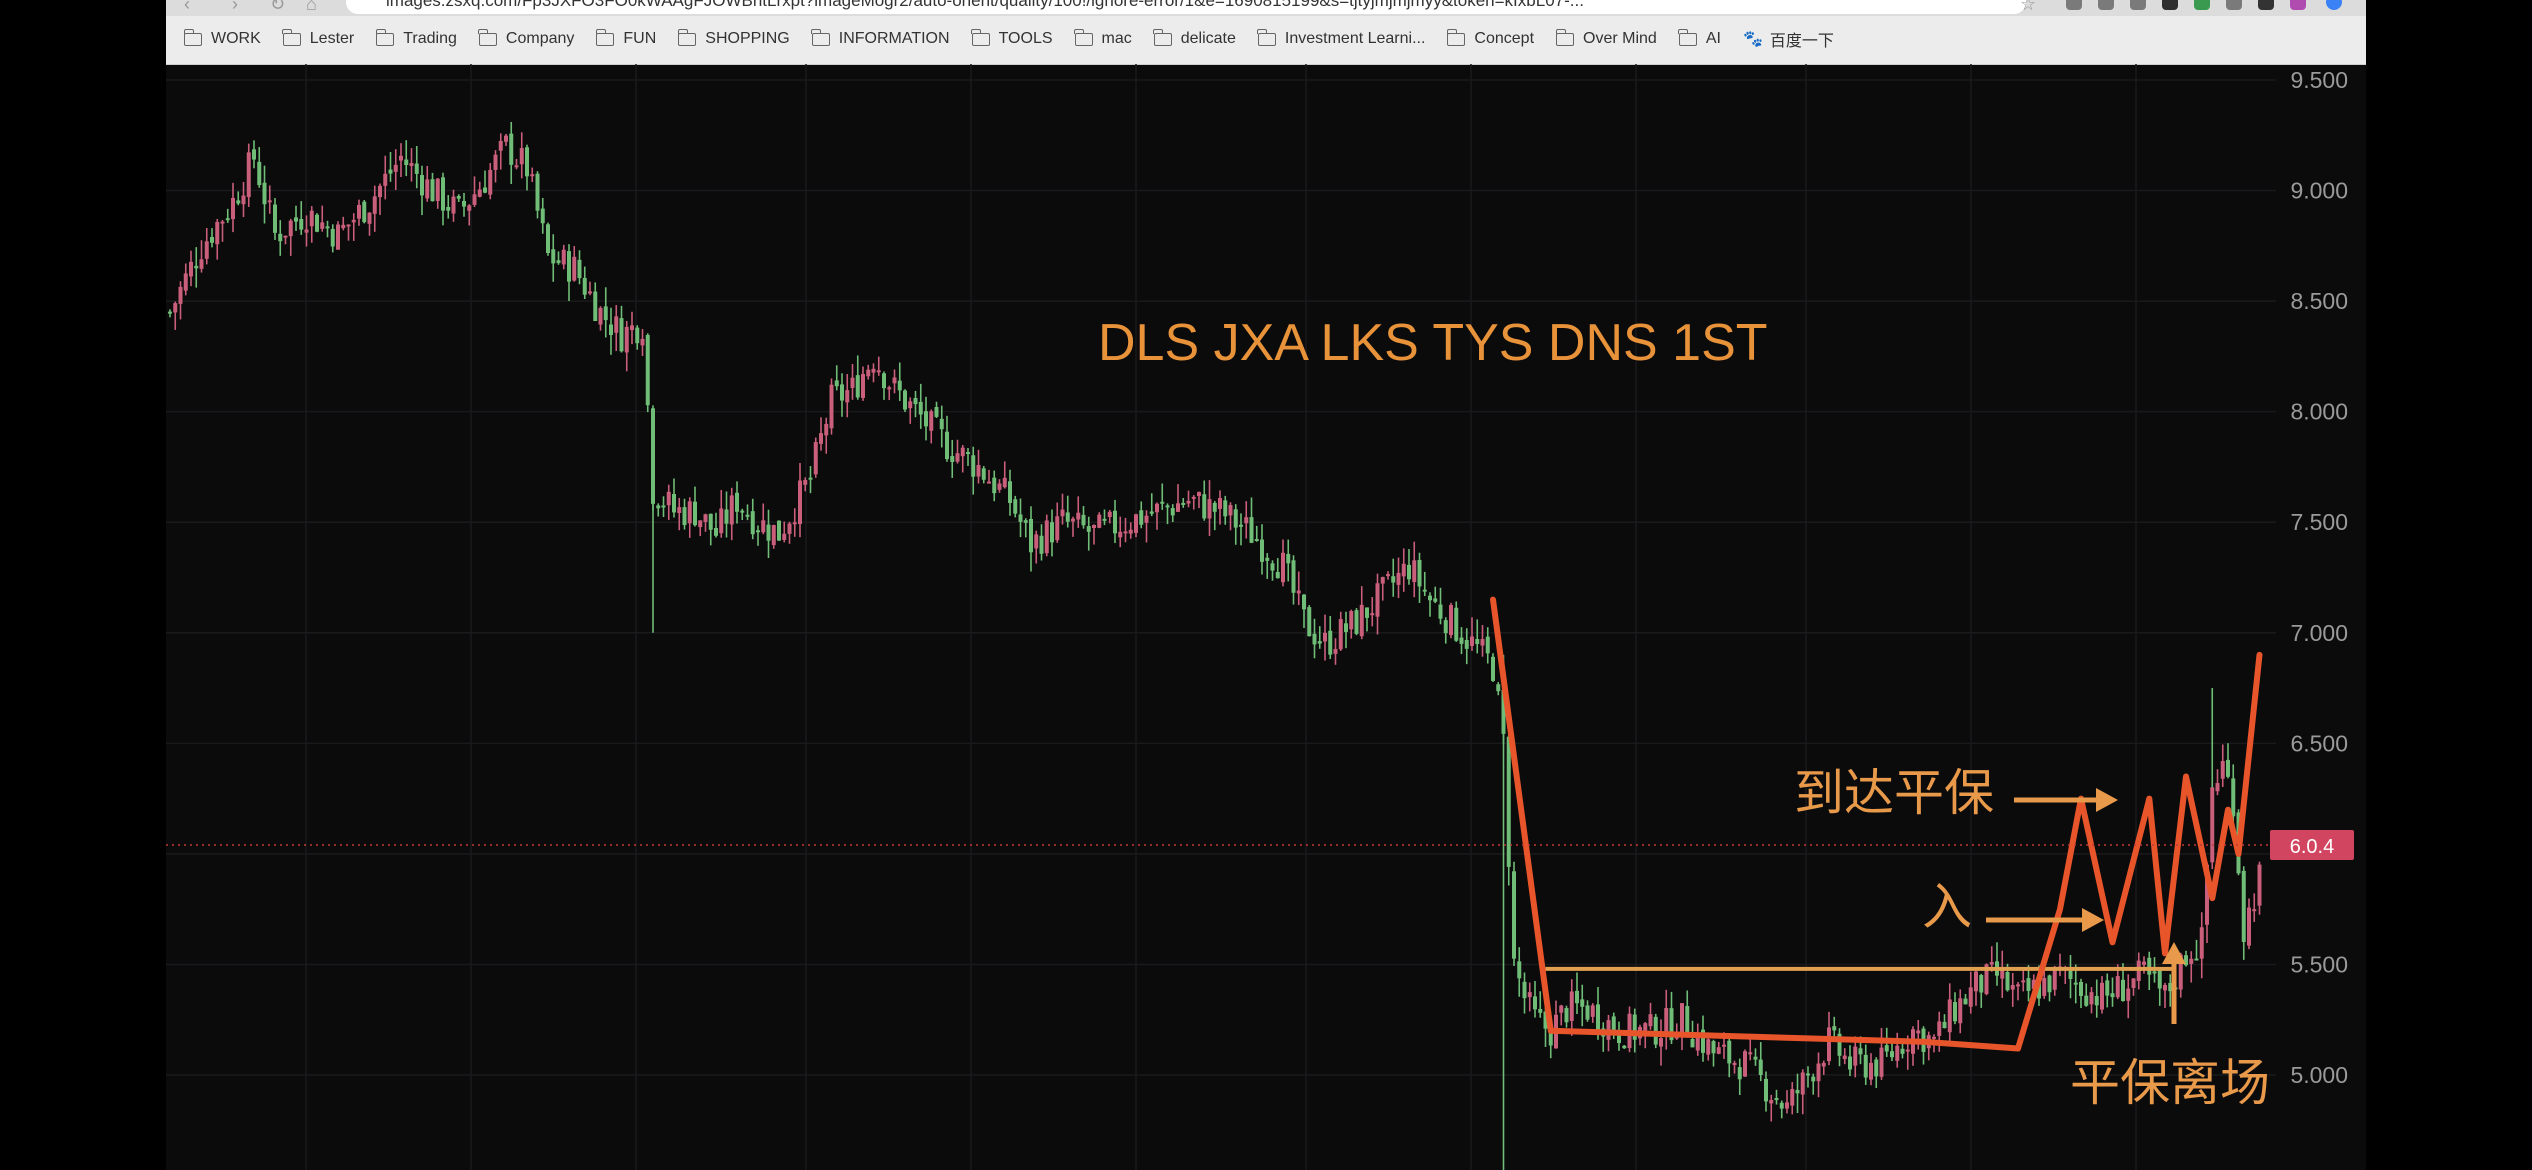 The image size is (2532, 1170). What do you see at coordinates (733, 38) in the screenshot?
I see `bookmark-5: SHOPPING` at bounding box center [733, 38].